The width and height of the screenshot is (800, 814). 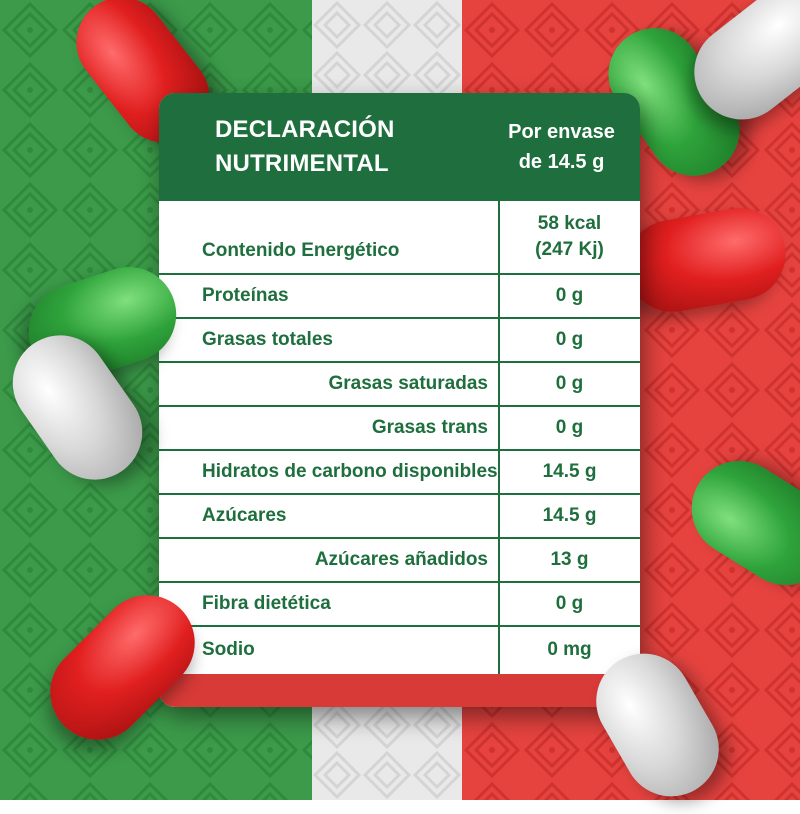 I want to click on row-label: Grasas trans, so click(x=429, y=427).